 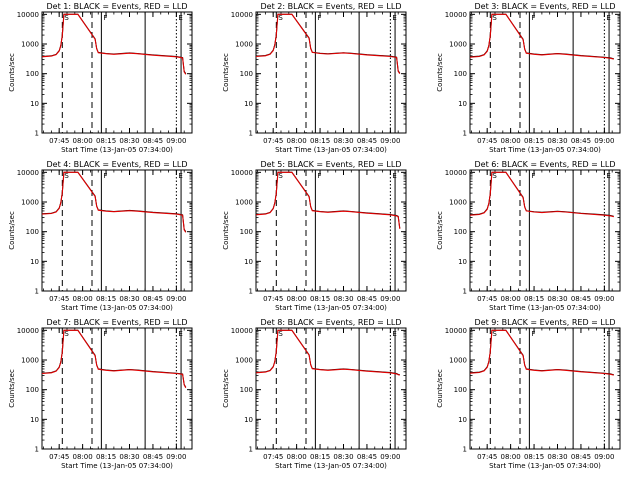 What do you see at coordinates (545, 322) in the screenshot?
I see `panel-title: Det 9: BLACK = Events, RED = LLD` at bounding box center [545, 322].